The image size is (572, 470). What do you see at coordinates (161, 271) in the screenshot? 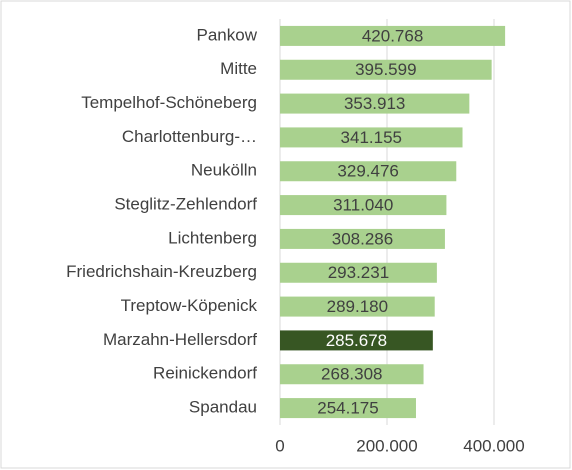
I see `y-tick-label: Friedrichshain-Kreuzberg` at bounding box center [161, 271].